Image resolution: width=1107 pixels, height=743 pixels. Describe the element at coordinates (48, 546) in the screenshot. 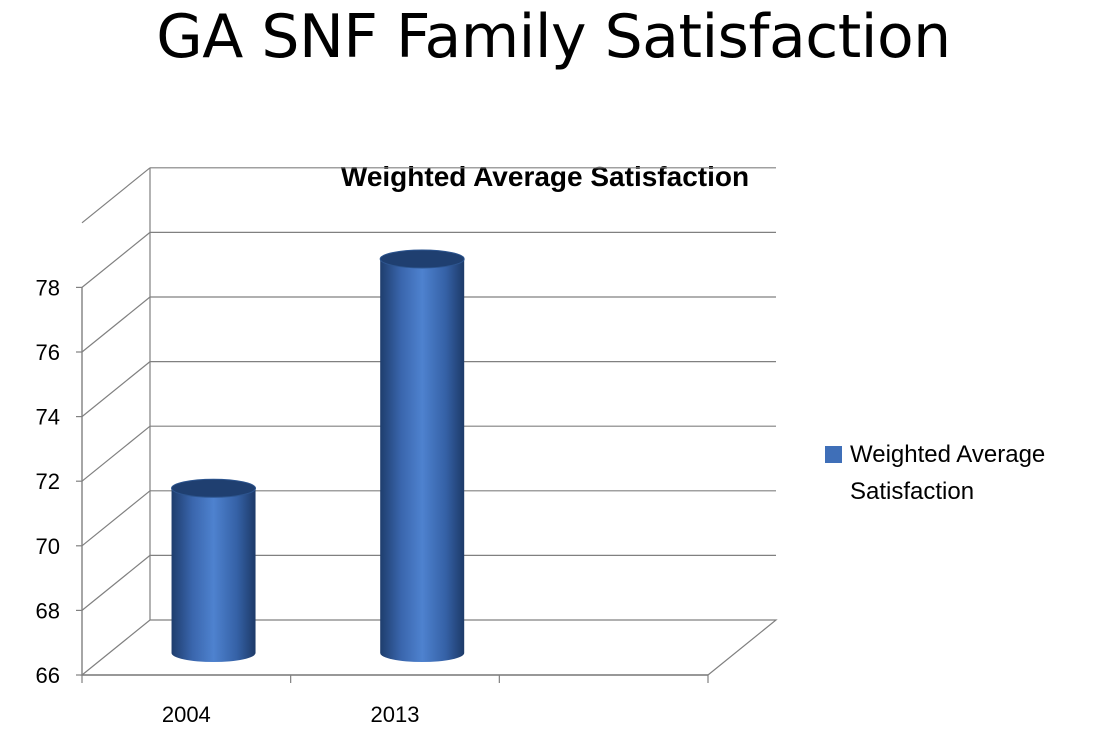

I see `y-tick-label: 70` at that location.